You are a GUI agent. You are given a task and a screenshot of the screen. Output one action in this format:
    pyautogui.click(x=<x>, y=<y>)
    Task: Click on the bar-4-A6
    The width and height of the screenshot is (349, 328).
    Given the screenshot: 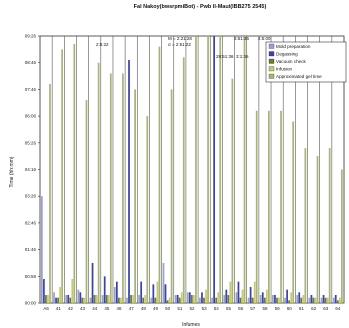 What is the action you would take?
    pyautogui.click(x=48, y=298)
    